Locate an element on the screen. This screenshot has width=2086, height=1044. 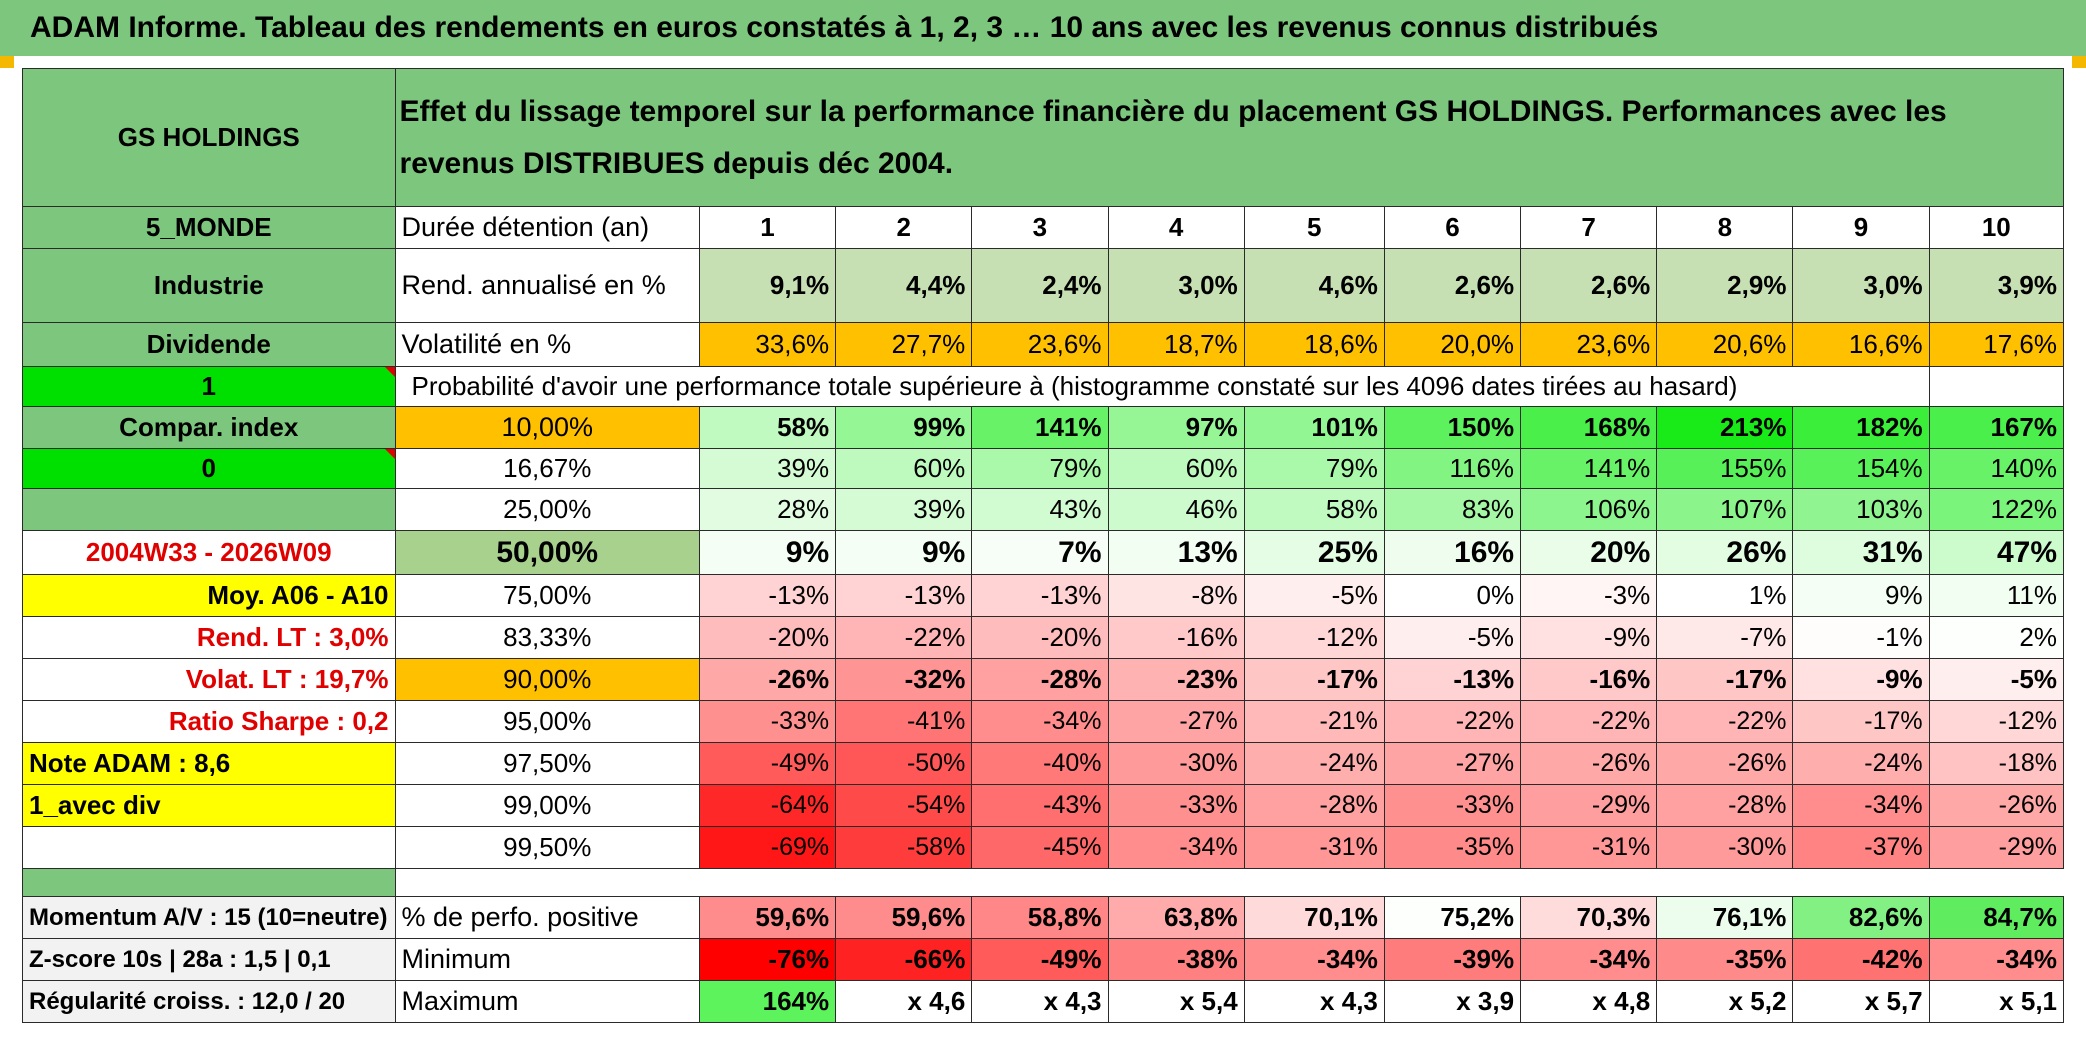
proba-cell: -69% is located at coordinates (767, 847).